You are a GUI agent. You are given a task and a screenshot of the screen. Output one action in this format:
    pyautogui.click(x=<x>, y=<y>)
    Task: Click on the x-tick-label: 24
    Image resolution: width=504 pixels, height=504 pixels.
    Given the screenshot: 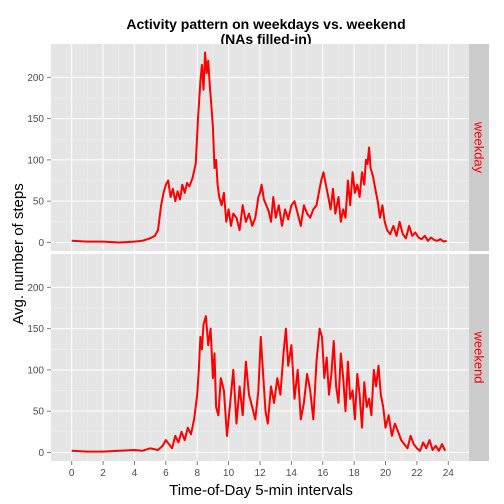 What is the action you would take?
    pyautogui.click(x=449, y=473)
    